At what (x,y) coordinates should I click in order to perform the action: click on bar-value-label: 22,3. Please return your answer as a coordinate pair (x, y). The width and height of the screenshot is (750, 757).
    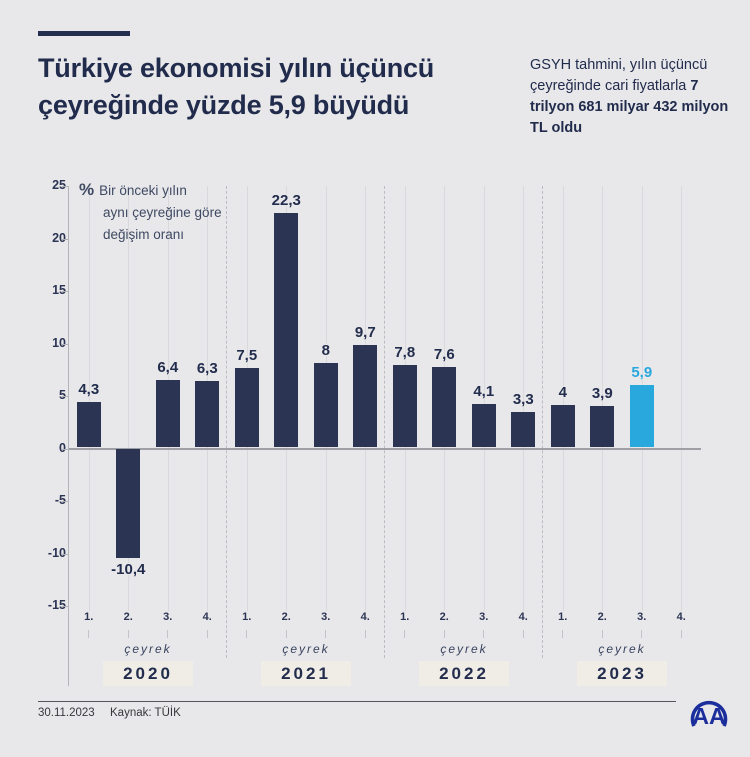
    Looking at the image, I should click on (286, 200).